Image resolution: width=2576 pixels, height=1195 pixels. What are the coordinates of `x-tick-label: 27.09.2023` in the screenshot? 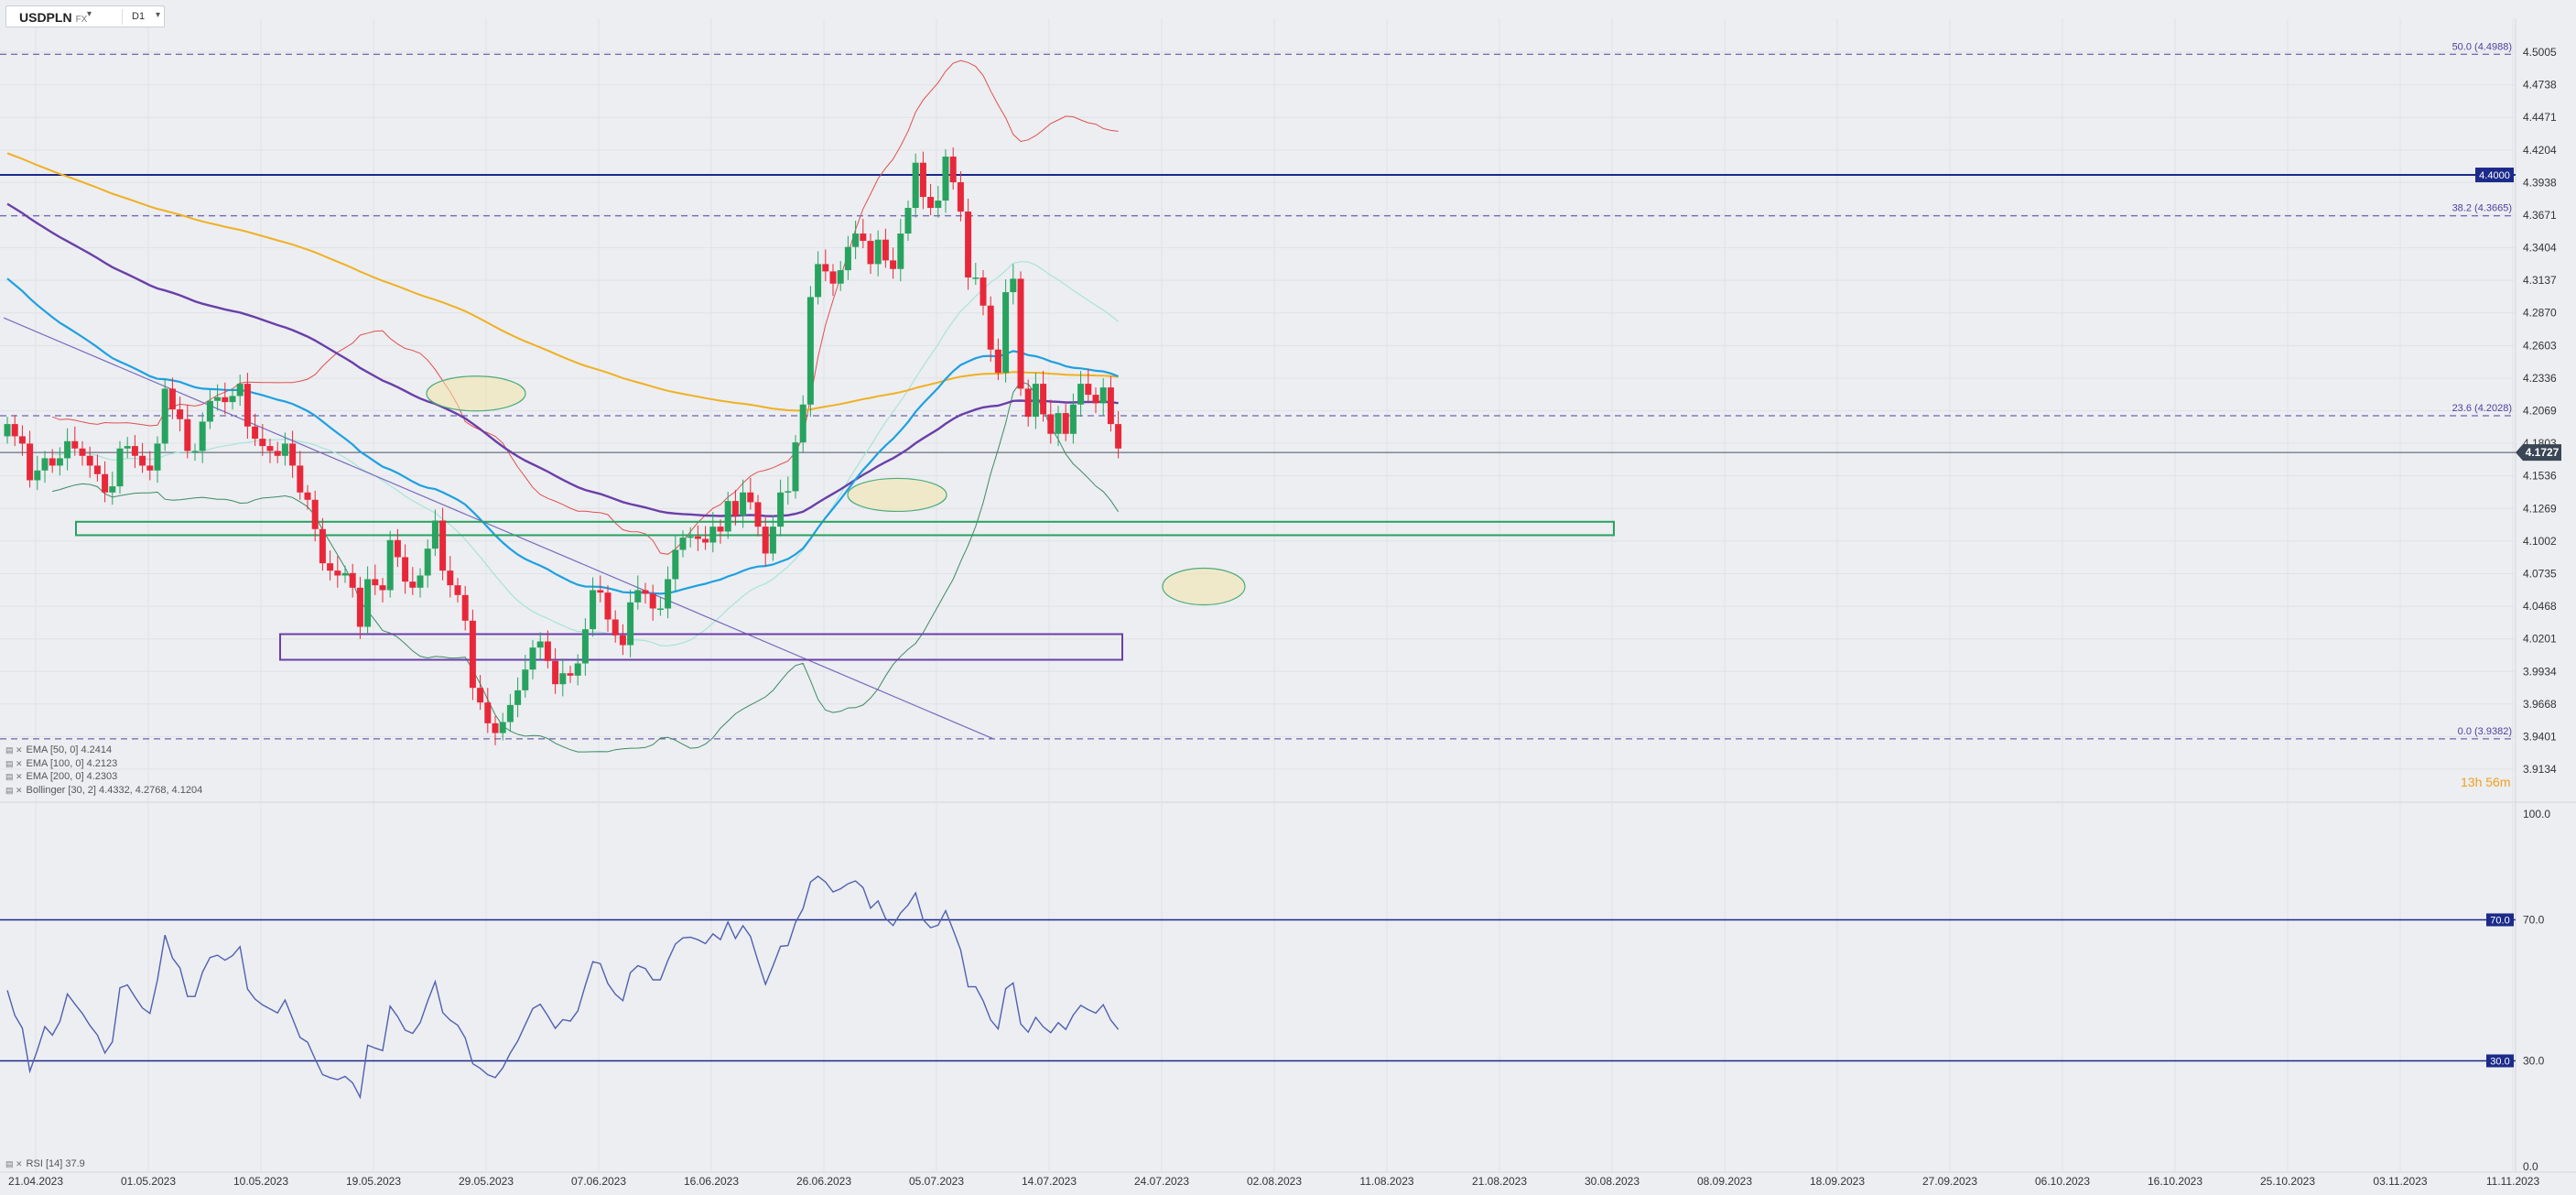 It's located at (1950, 1181).